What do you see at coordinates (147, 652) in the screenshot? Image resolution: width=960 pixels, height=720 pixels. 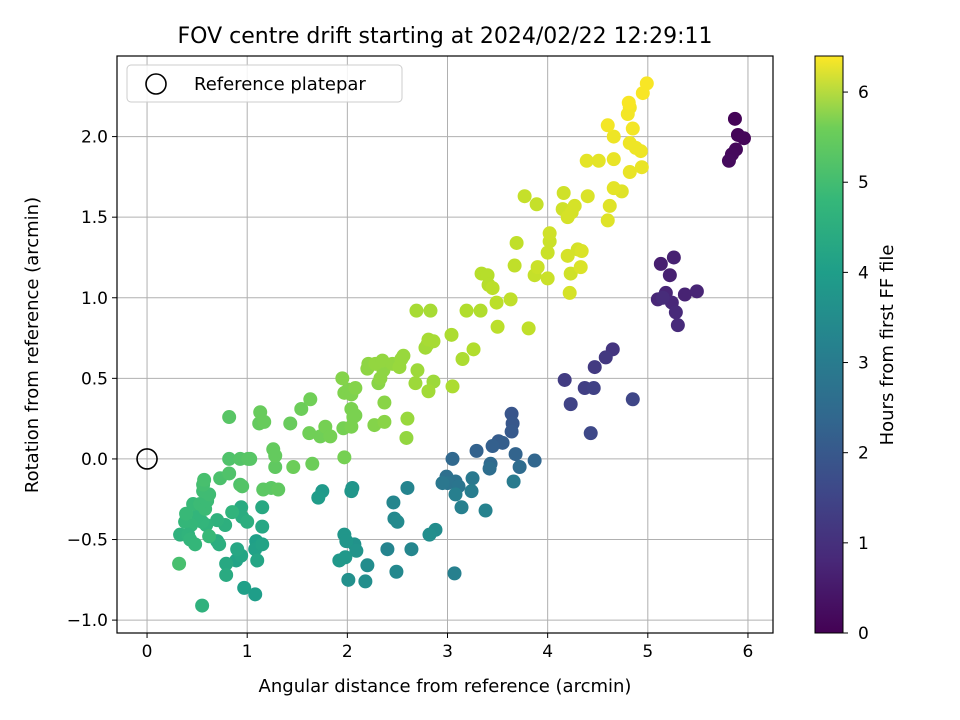 I see `x-tick-label: 0` at bounding box center [147, 652].